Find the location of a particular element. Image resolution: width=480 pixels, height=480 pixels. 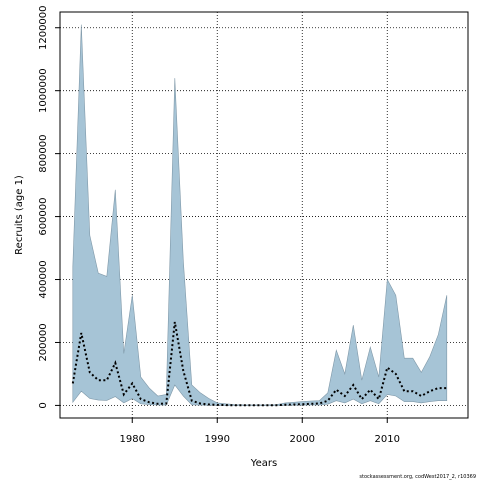

x-tick-label: 1990 is located at coordinates (217, 439).